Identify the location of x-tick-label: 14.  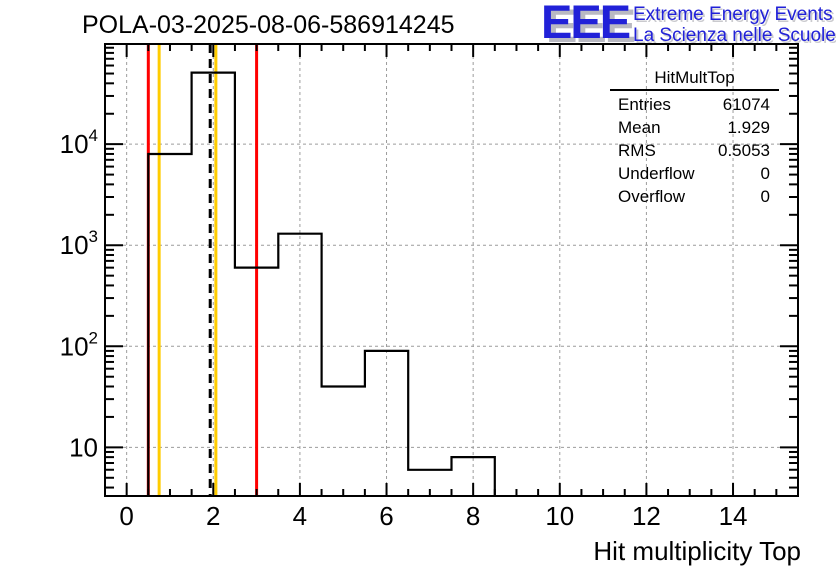
(733, 516).